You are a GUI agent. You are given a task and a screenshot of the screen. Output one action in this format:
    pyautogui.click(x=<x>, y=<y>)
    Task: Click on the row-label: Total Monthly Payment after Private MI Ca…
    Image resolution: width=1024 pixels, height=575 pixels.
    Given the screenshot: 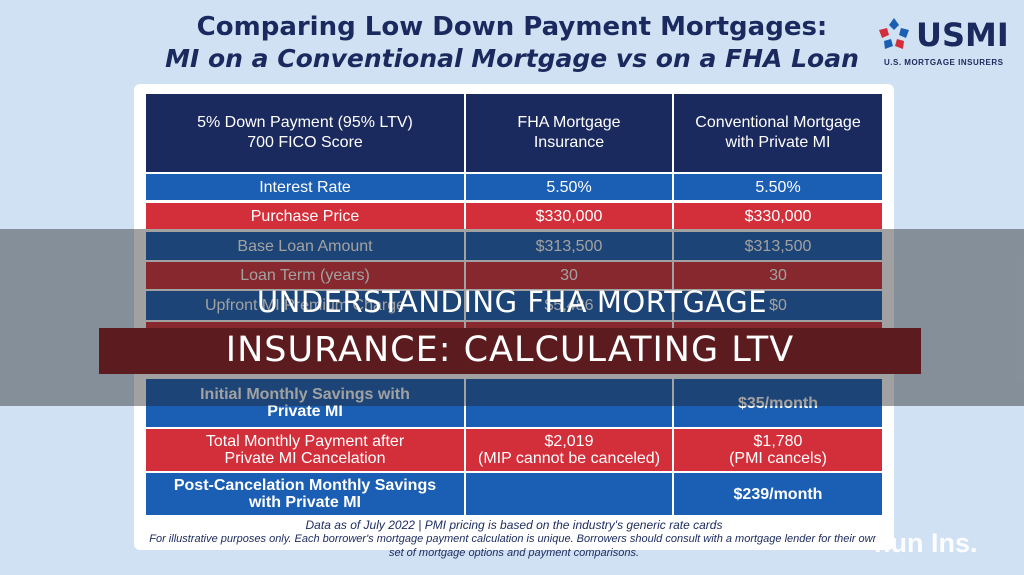 What is the action you would take?
    pyautogui.click(x=306, y=450)
    